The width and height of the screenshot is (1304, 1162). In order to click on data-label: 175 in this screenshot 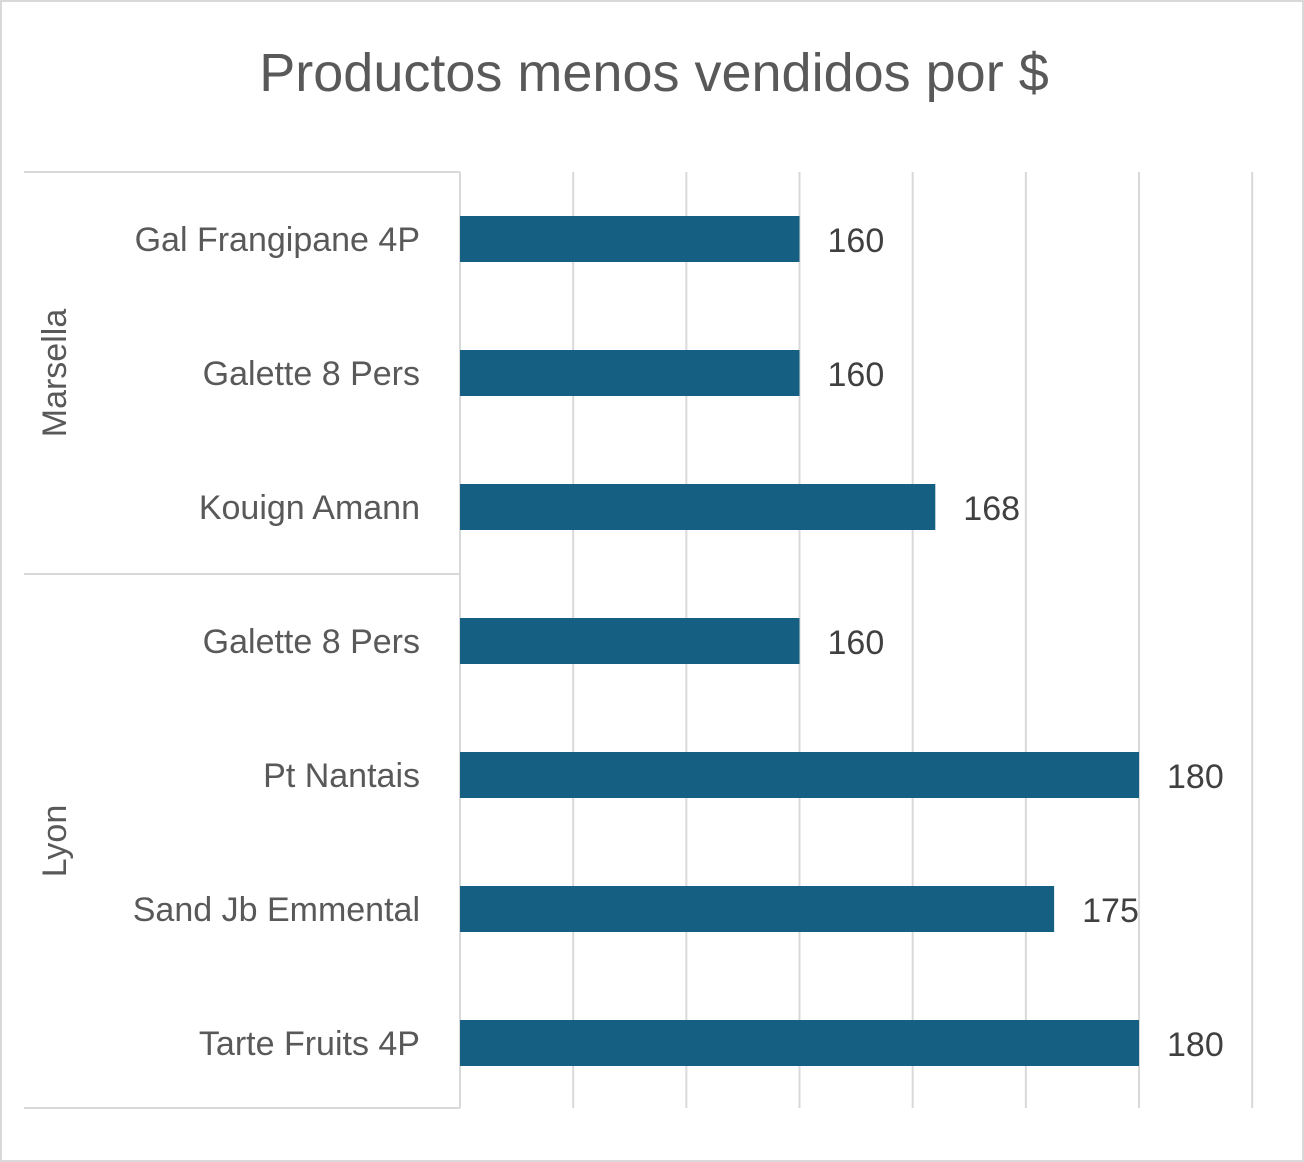, I will do `click(1110, 911)`.